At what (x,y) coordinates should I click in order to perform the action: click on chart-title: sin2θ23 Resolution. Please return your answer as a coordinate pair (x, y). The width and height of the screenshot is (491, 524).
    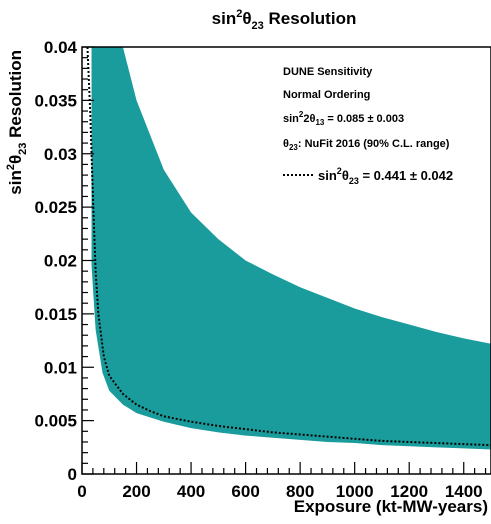
    Looking at the image, I should click on (284, 20).